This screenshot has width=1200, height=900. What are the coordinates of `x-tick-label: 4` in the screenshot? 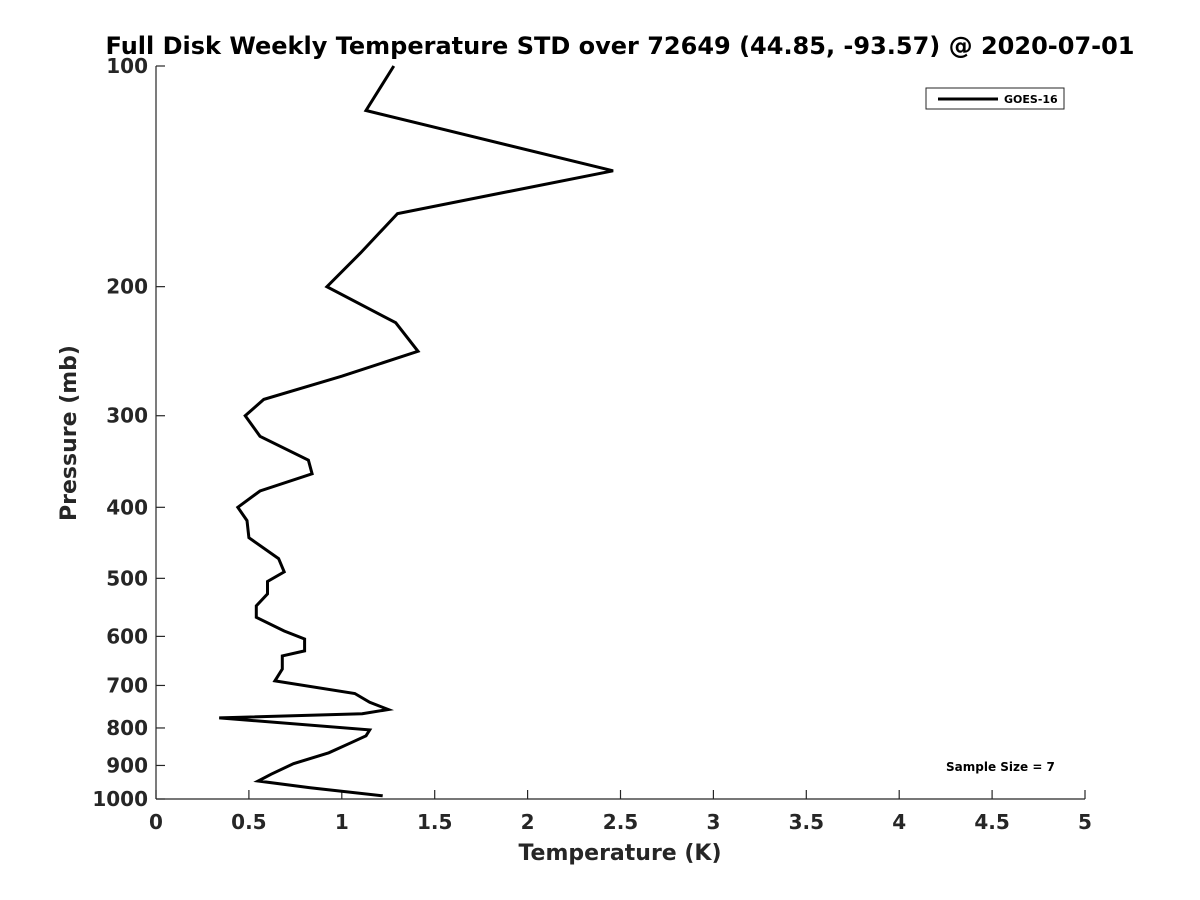 It's located at (899, 822).